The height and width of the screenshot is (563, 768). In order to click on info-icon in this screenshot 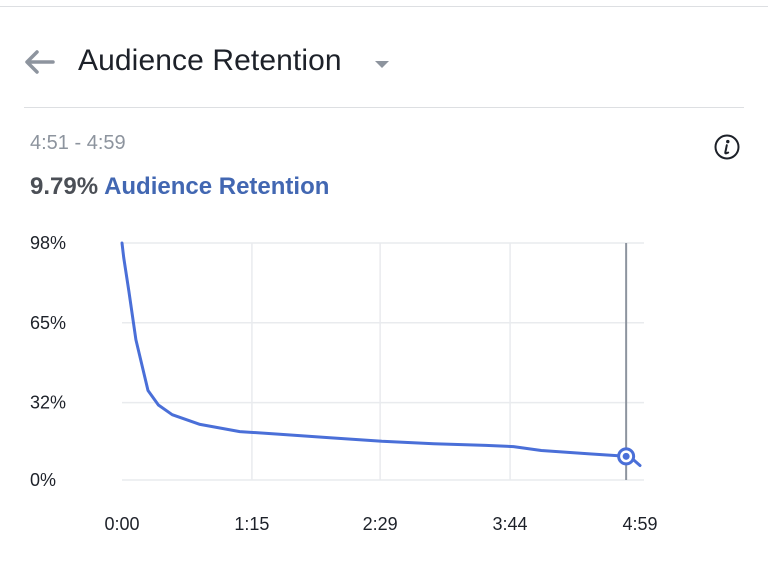, I will do `click(727, 147)`.